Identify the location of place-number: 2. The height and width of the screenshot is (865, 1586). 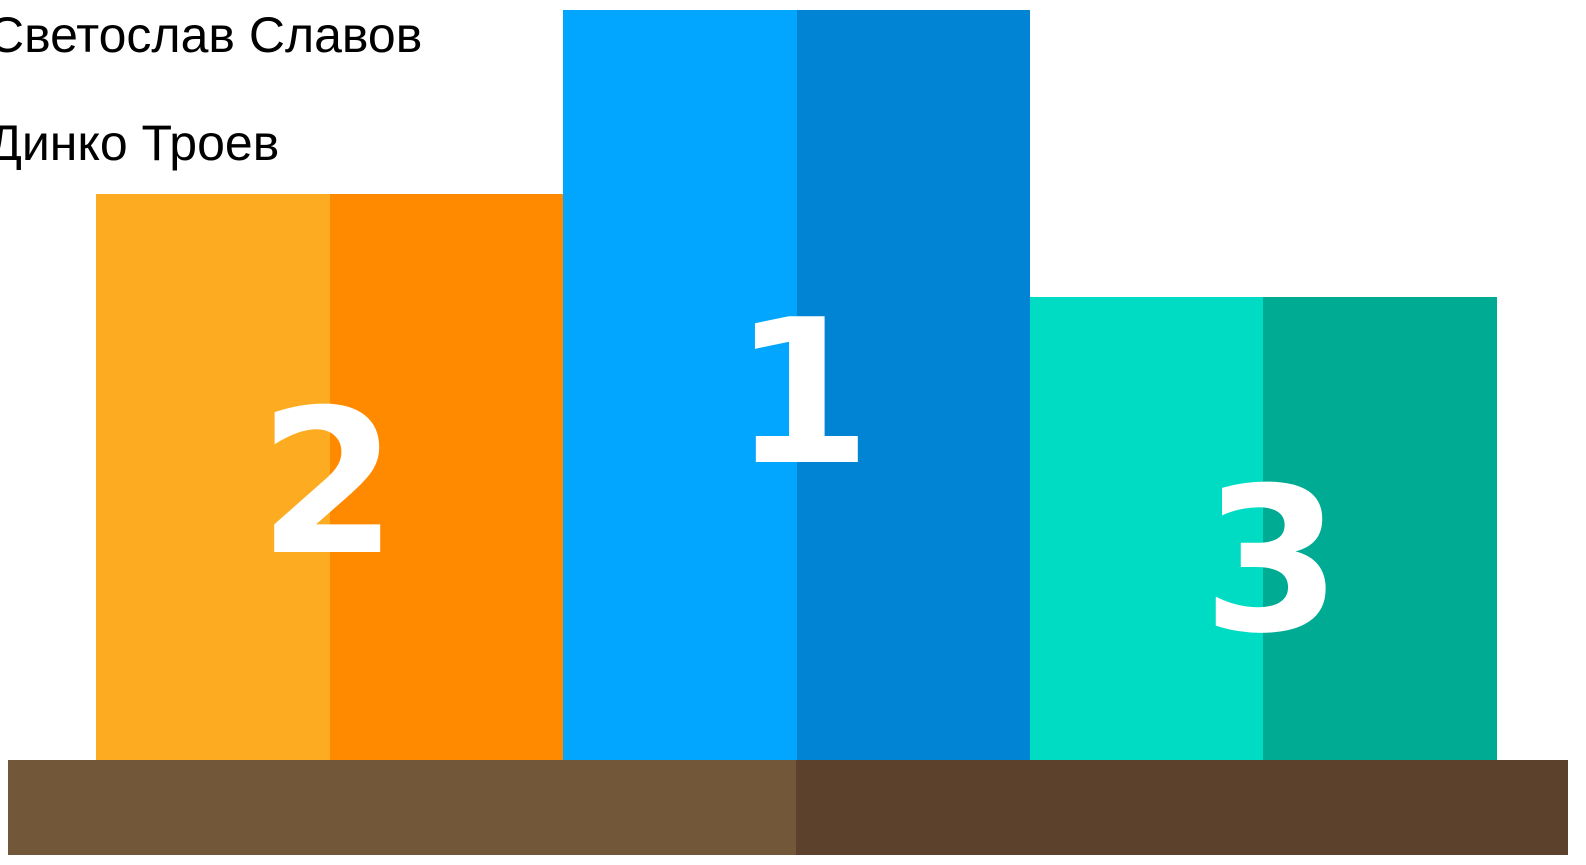
(327, 483).